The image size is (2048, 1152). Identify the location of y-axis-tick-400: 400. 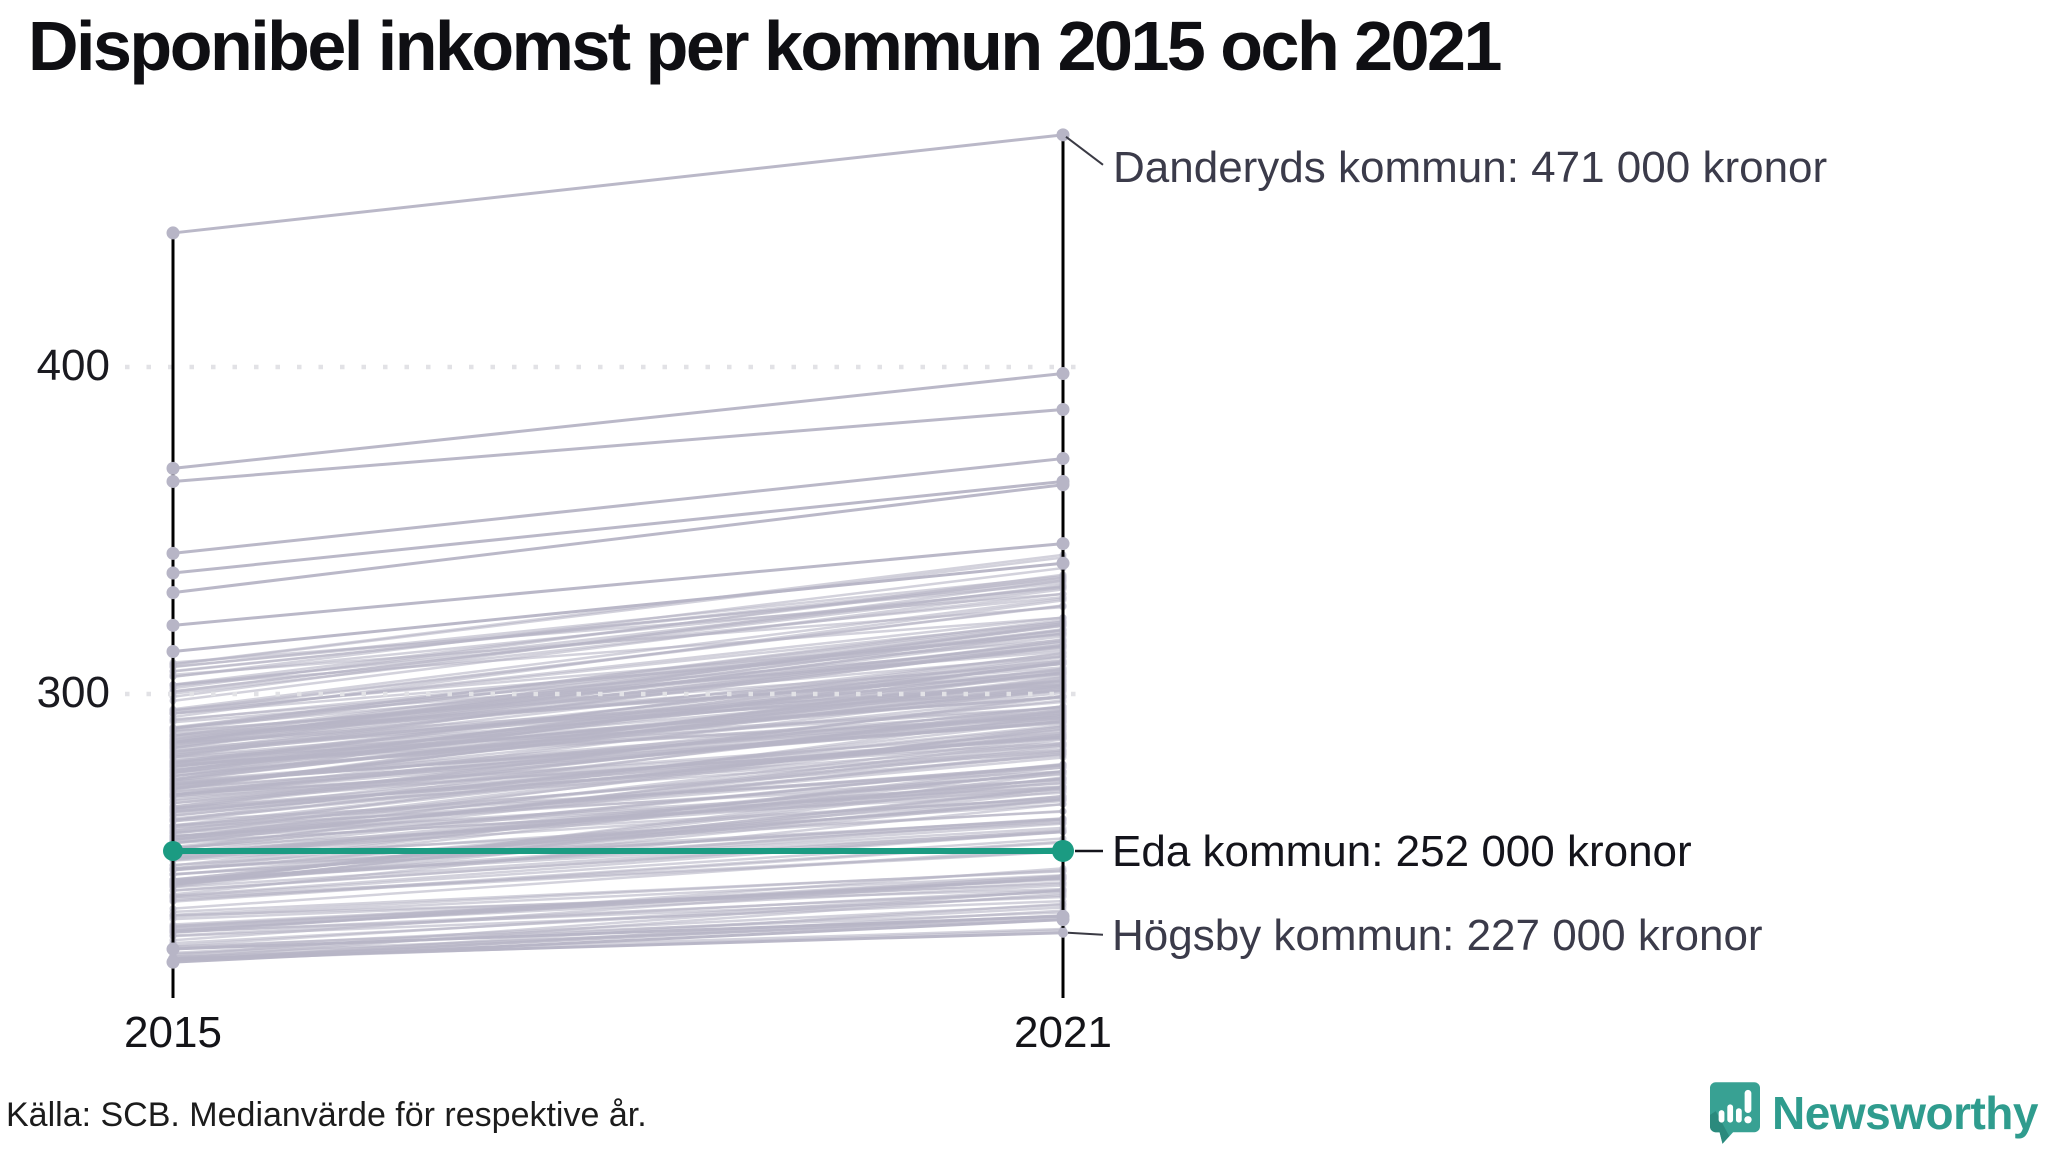
(73, 365).